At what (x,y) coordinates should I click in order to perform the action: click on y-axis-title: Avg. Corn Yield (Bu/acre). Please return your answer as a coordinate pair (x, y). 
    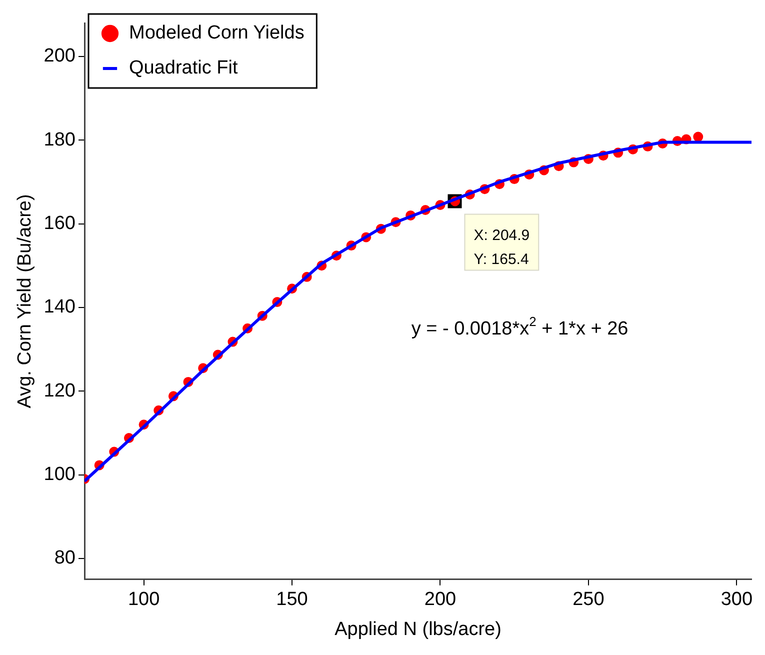
    Looking at the image, I should click on (25, 301).